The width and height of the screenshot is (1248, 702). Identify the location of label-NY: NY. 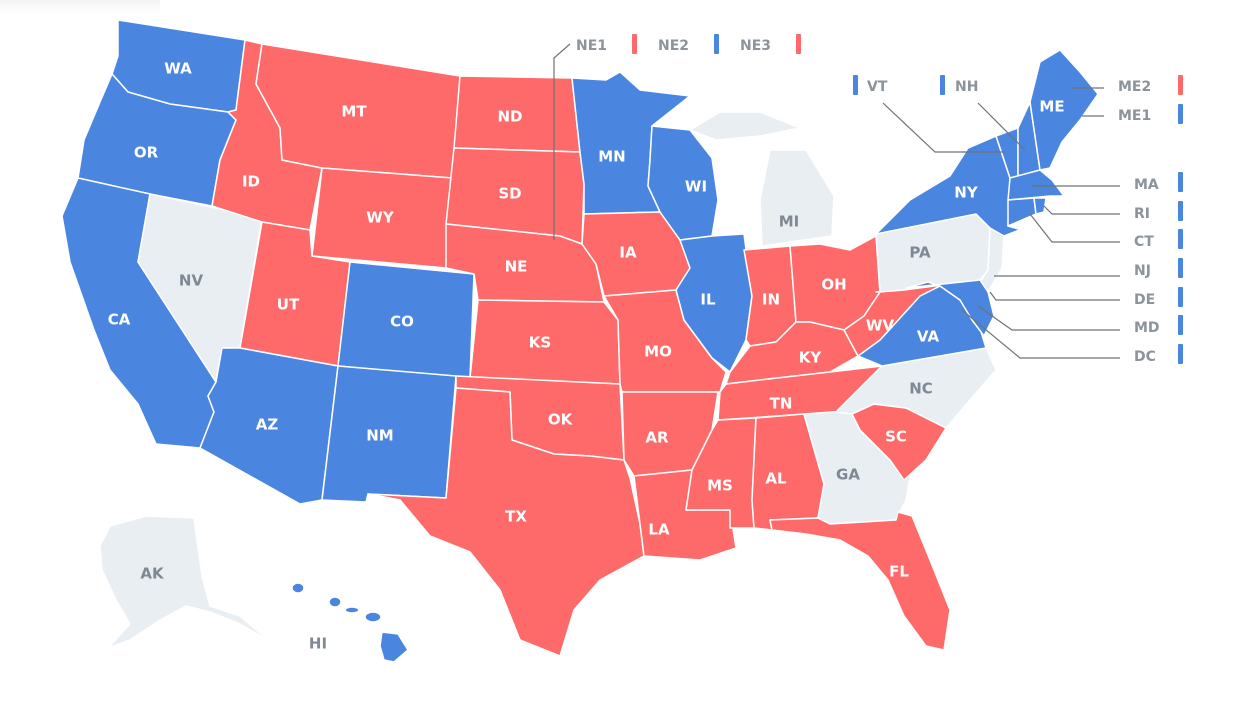
(966, 193).